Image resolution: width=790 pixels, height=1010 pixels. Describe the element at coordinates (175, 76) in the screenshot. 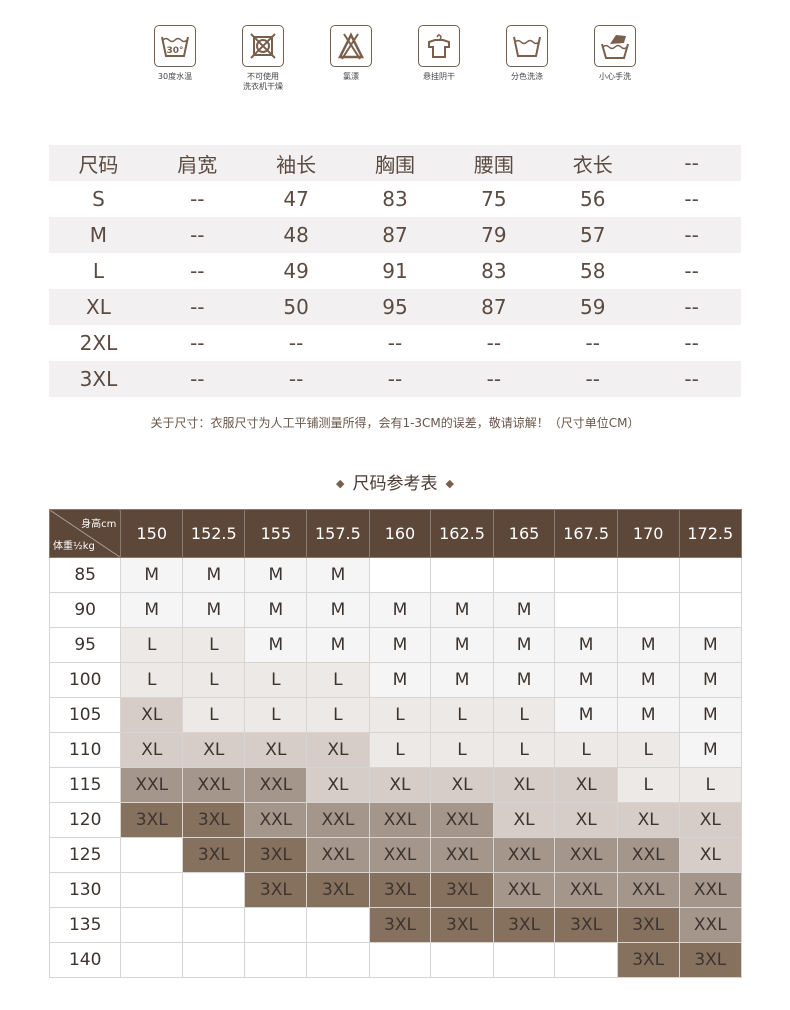

I see `care-label: 30度水温` at that location.